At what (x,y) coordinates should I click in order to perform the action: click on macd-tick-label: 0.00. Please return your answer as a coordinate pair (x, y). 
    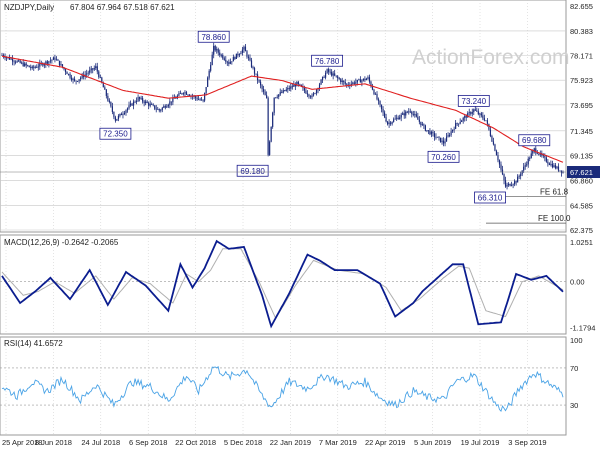
    Looking at the image, I should click on (577, 282).